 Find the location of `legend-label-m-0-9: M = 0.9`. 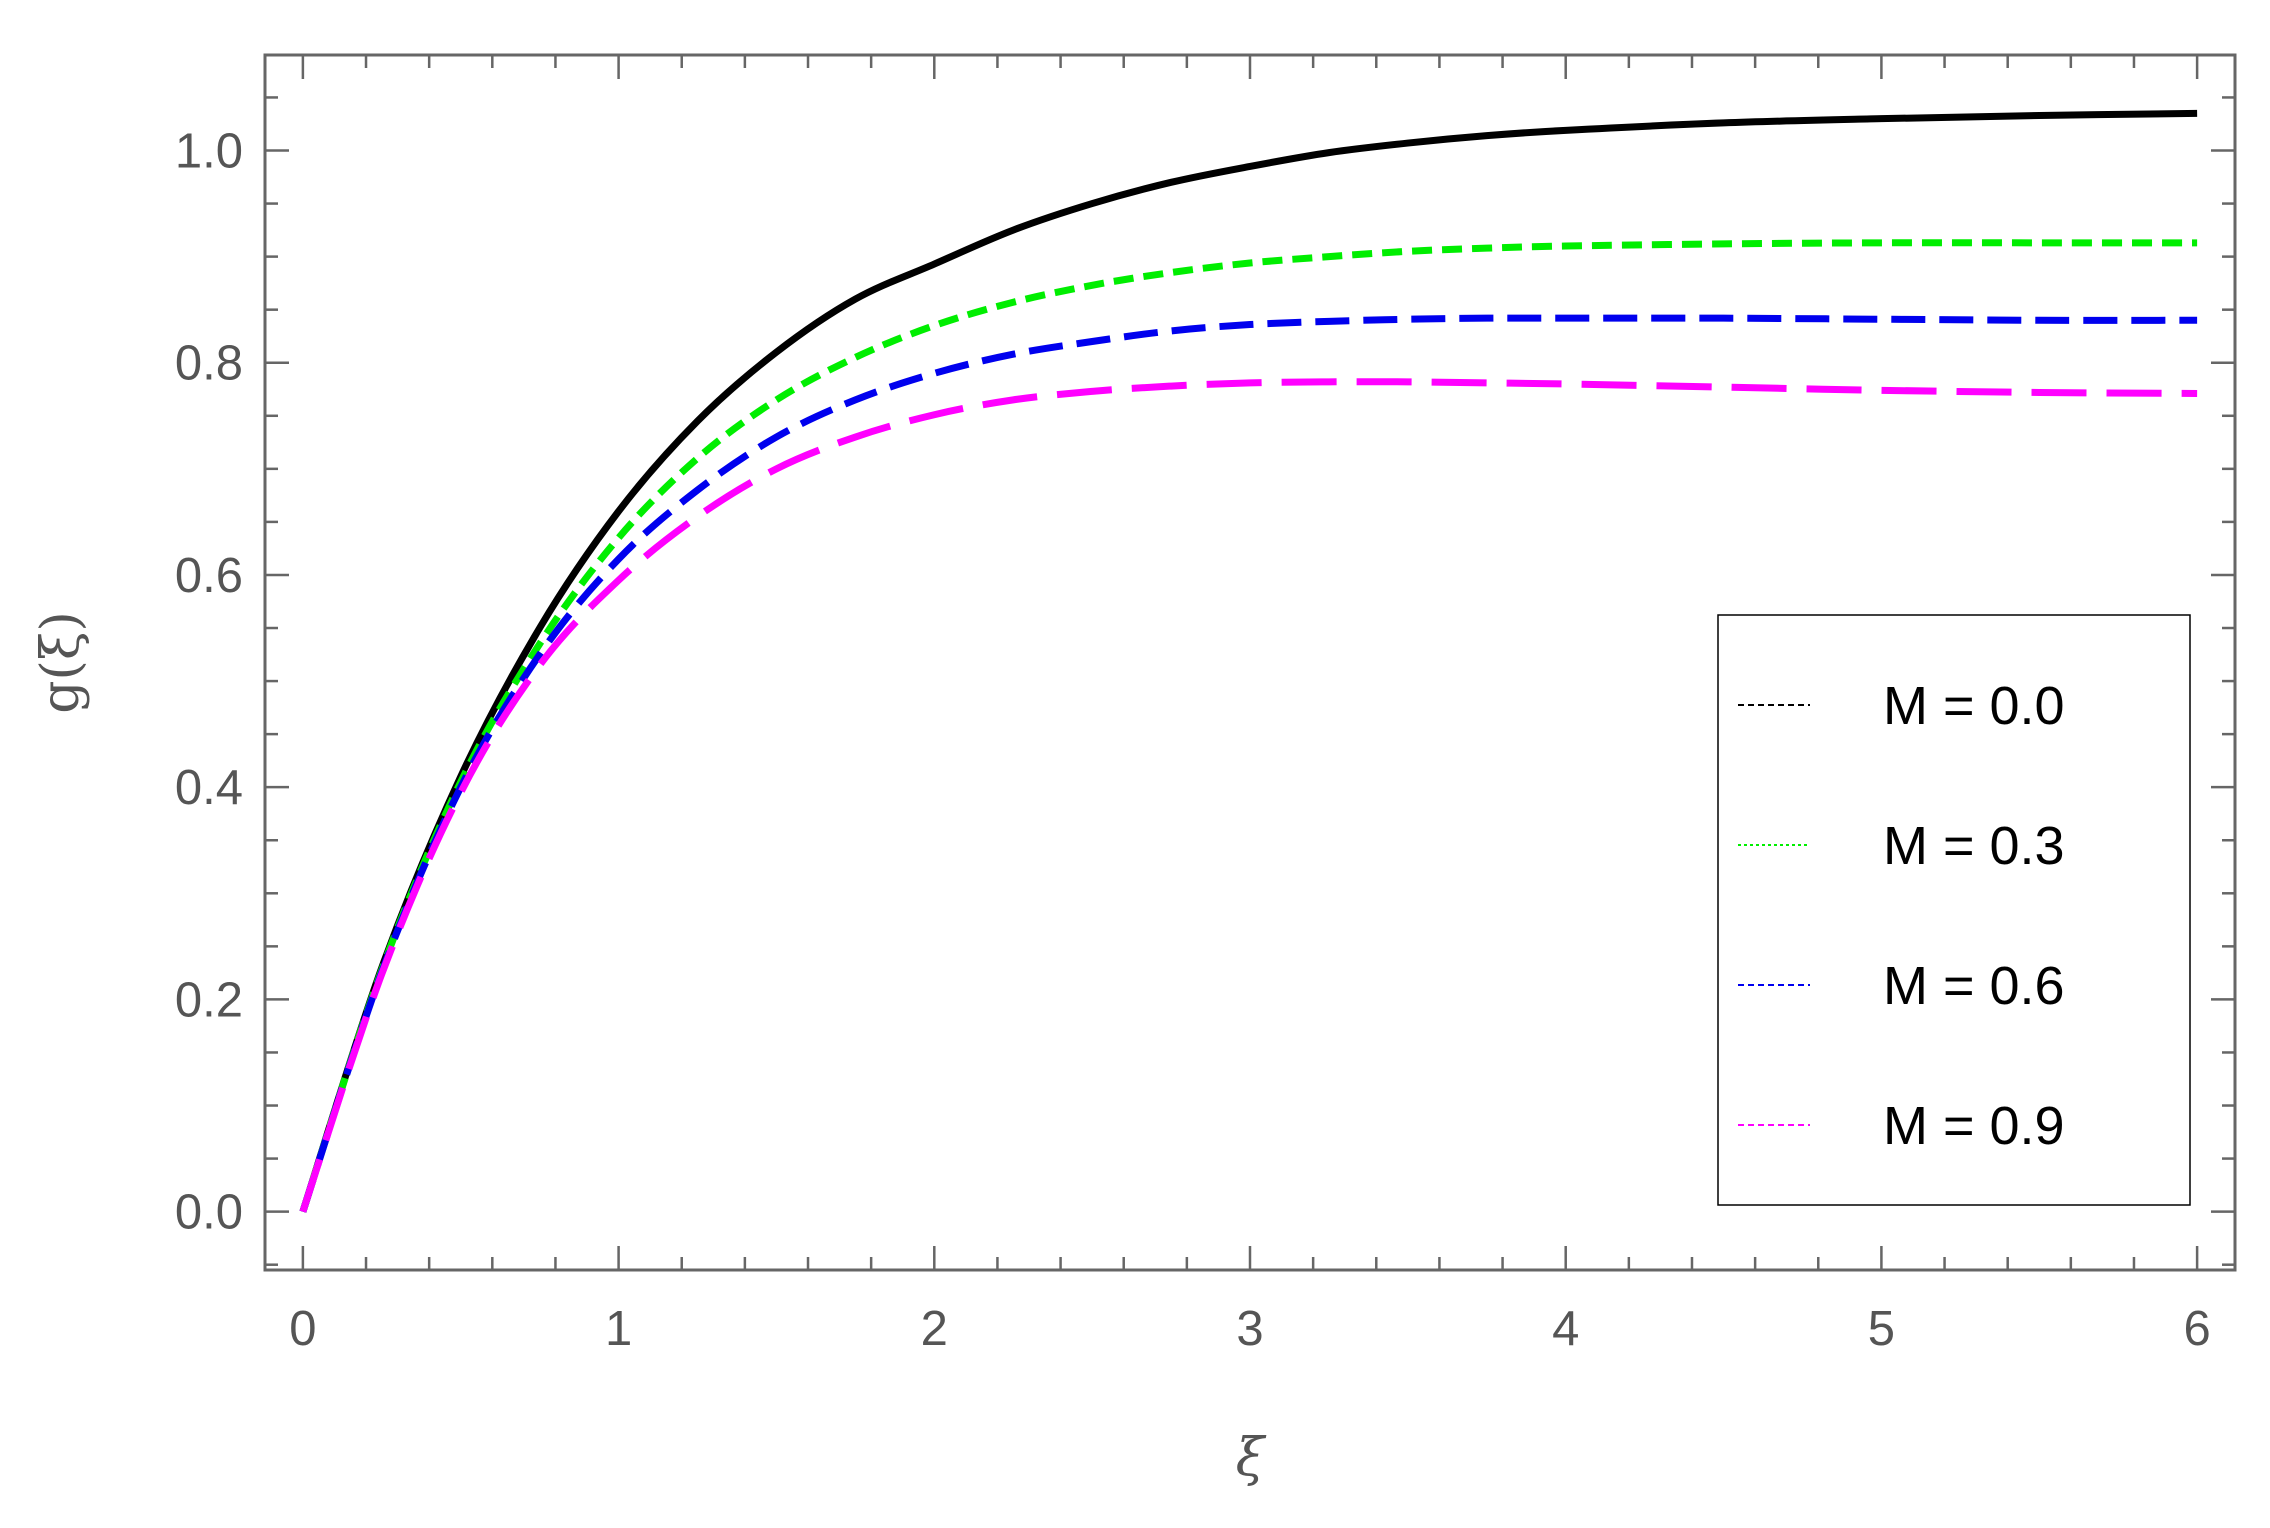

legend-label-m-0-9: M = 0.9 is located at coordinates (1974, 1126).